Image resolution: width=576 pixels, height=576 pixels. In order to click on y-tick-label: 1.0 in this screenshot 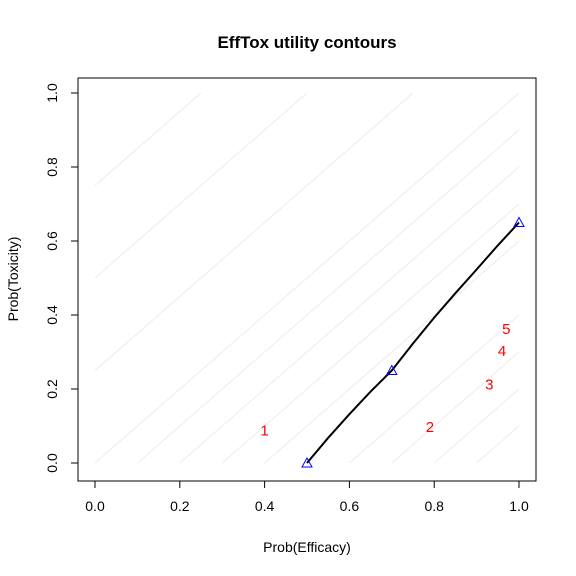, I will do `click(52, 93)`.